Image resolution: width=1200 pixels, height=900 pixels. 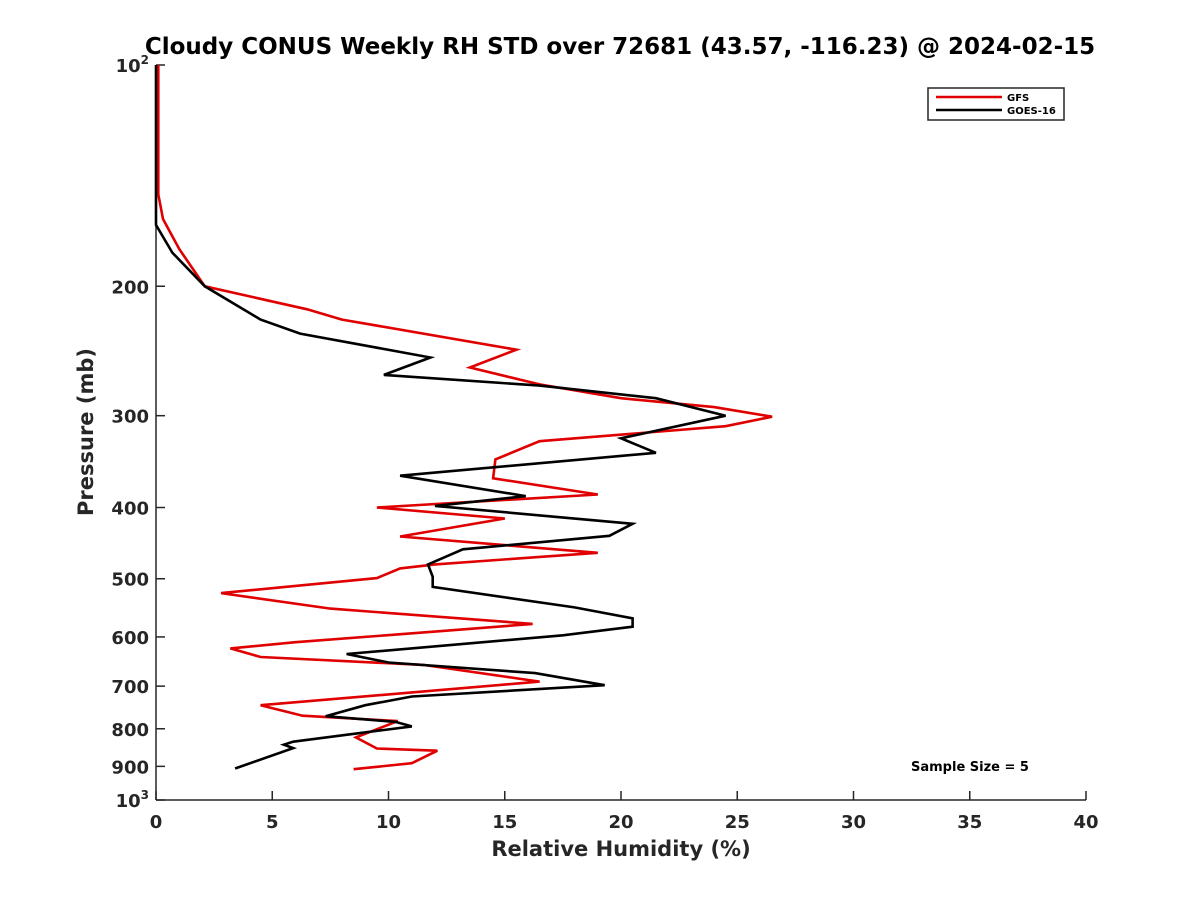 What do you see at coordinates (388, 822) in the screenshot?
I see `x-tick-label: 10` at bounding box center [388, 822].